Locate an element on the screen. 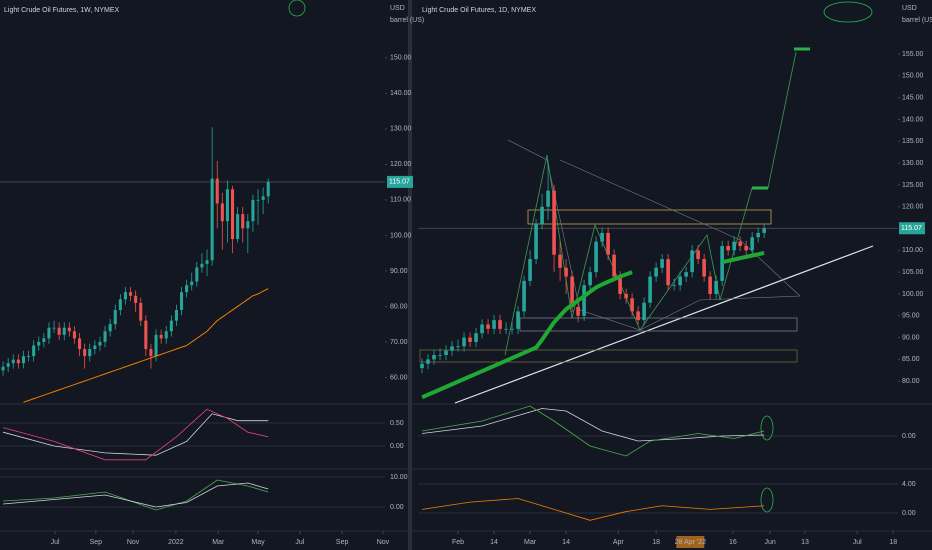 The width and height of the screenshot is (932, 550). crosshair-label: 28 Apr '22 is located at coordinates (690, 542).